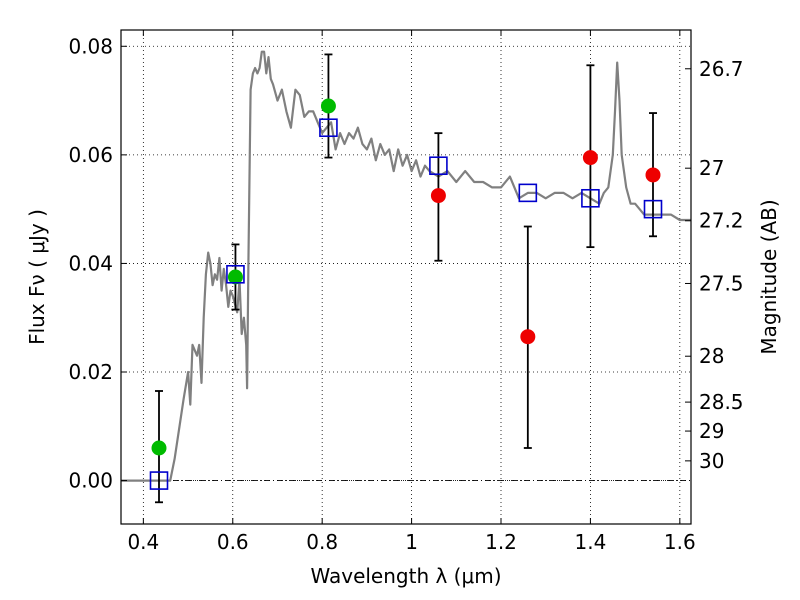 This screenshot has height=600, width=800. What do you see at coordinates (411, 542) in the screenshot?
I see `x-tick-label: 1` at bounding box center [411, 542].